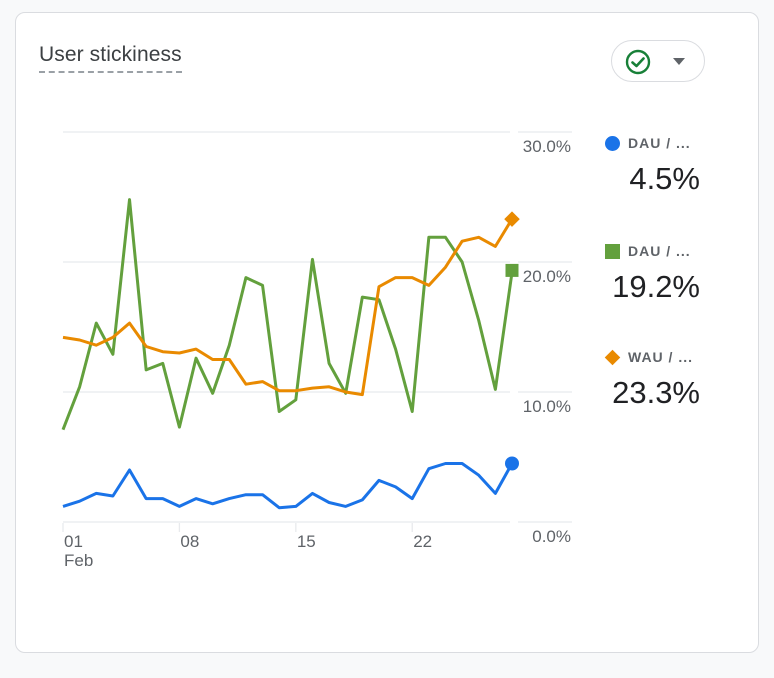 The image size is (774, 678). What do you see at coordinates (189, 541) in the screenshot?
I see `x-tick-label: 08` at bounding box center [189, 541].